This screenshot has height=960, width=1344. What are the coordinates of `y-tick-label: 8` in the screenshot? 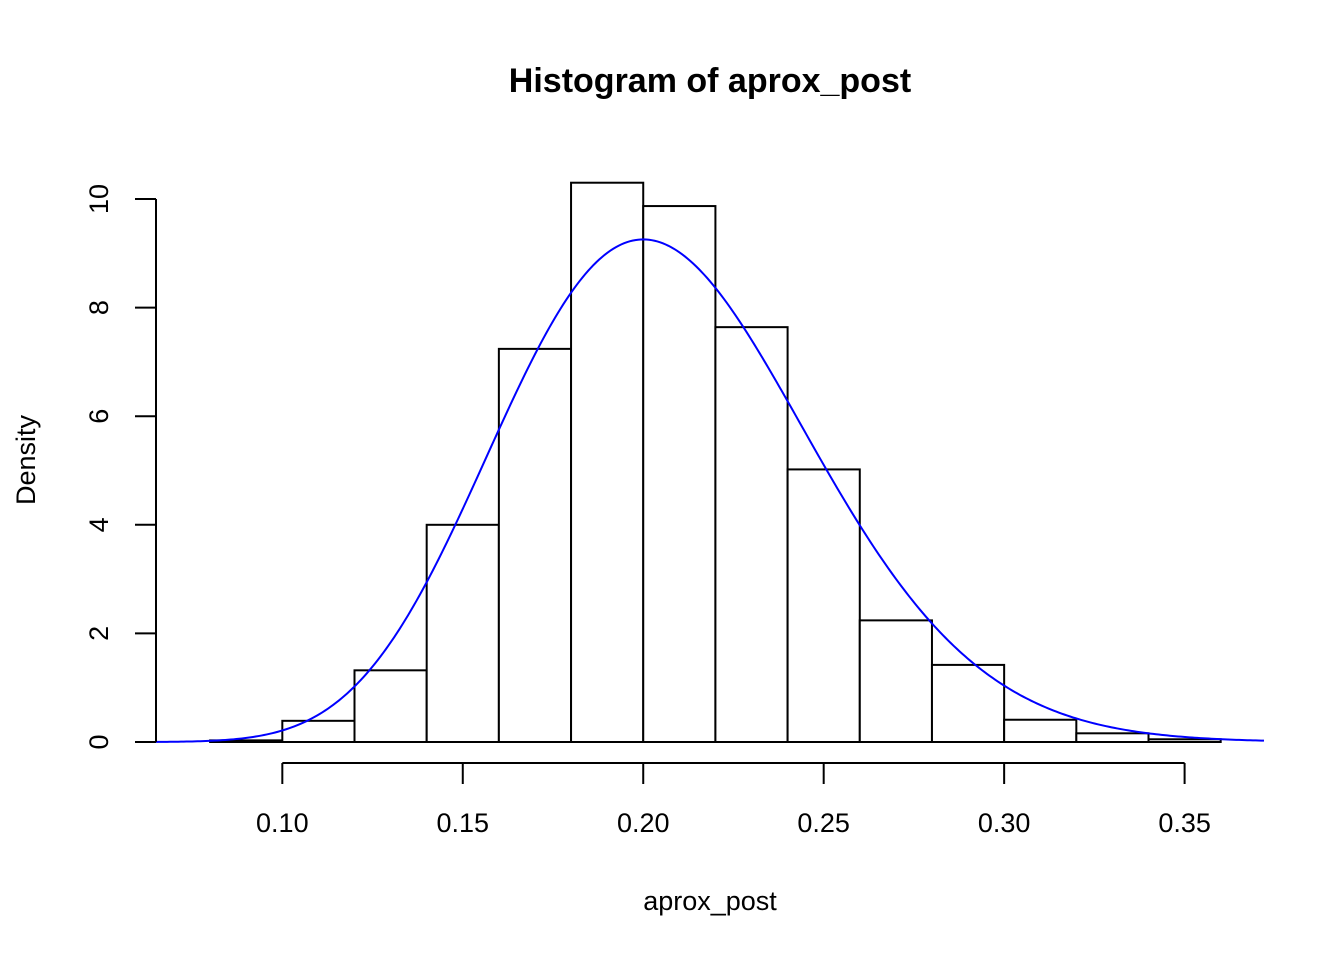 It's located at (99, 307).